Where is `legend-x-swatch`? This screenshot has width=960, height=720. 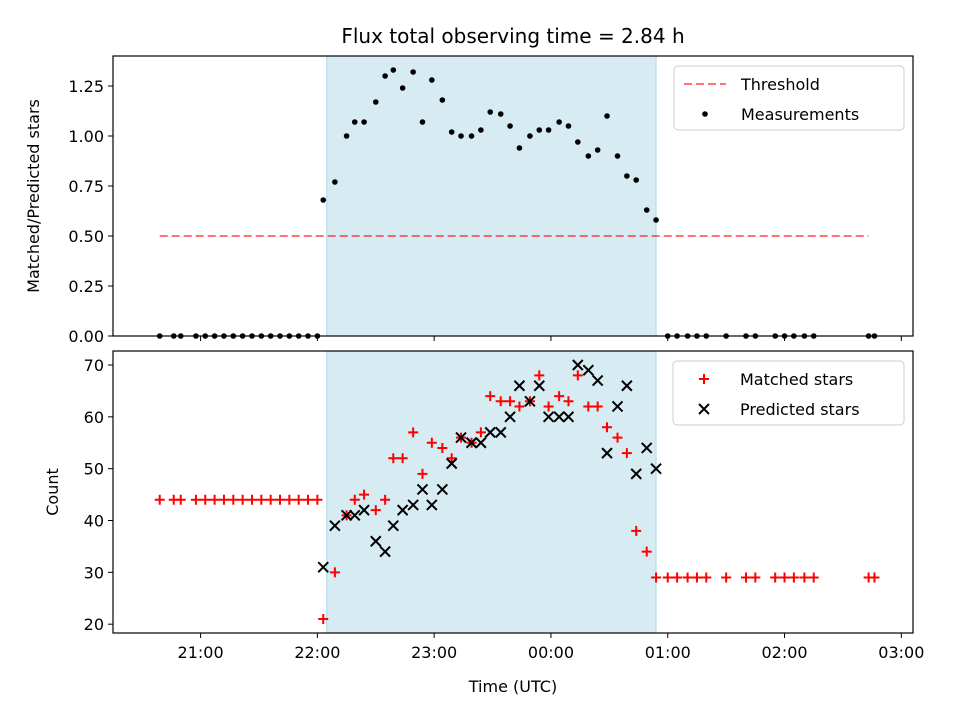 legend-x-swatch is located at coordinates (704, 409).